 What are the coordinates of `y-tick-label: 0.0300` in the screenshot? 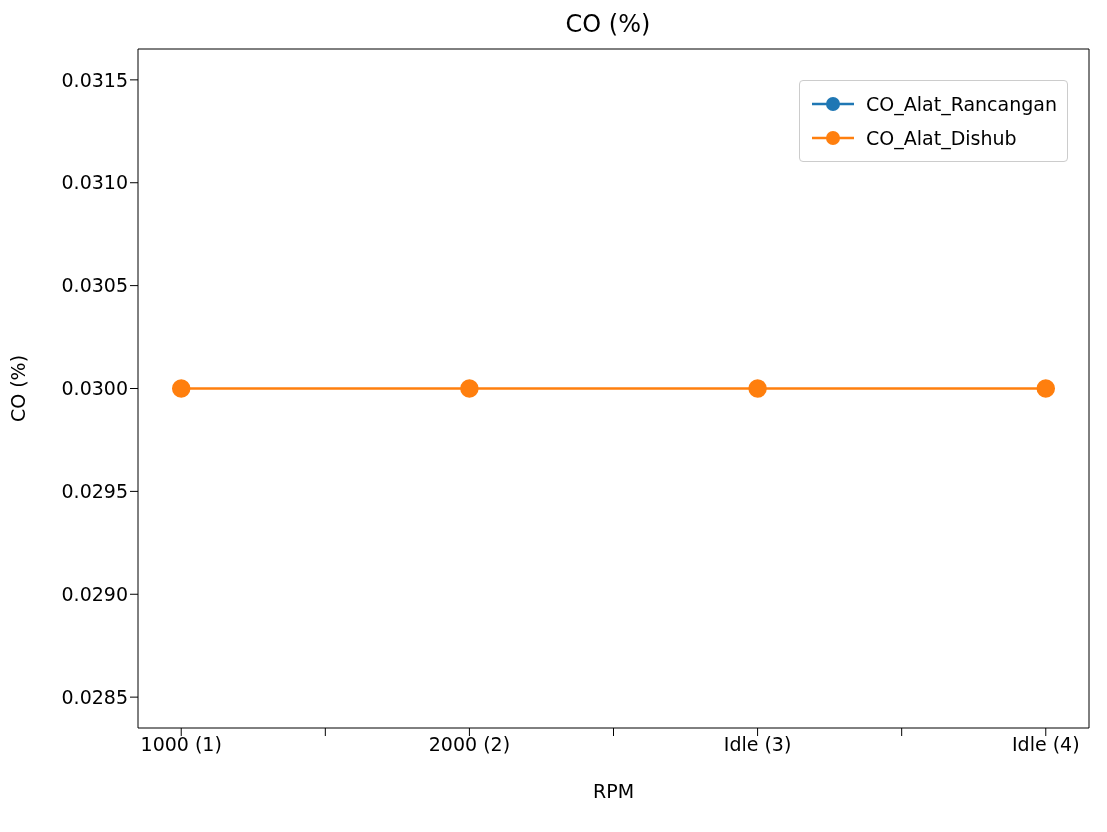 It's located at (94, 388).